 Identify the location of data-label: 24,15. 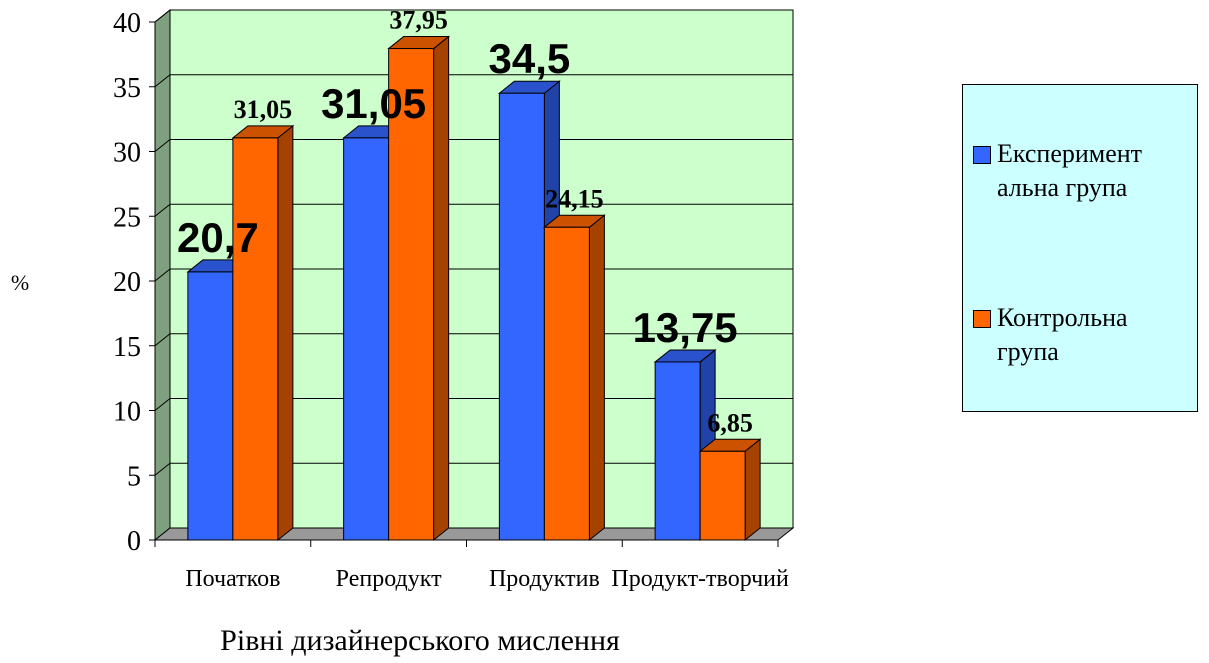
(574, 198).